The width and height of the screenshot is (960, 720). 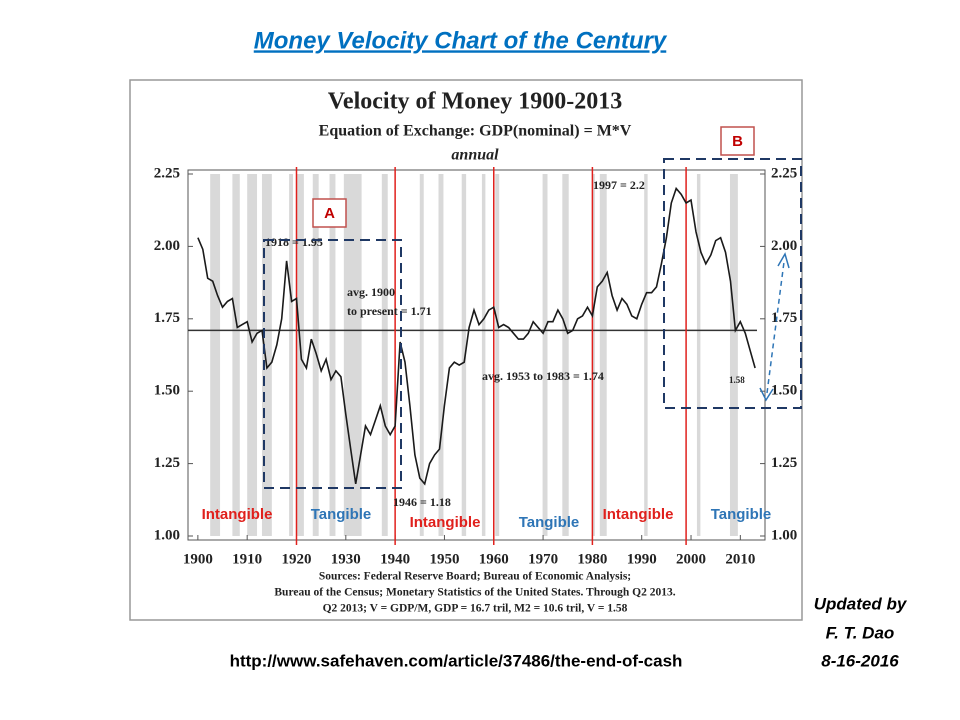 What do you see at coordinates (691, 559) in the screenshot?
I see `x-tick-label: 2000` at bounding box center [691, 559].